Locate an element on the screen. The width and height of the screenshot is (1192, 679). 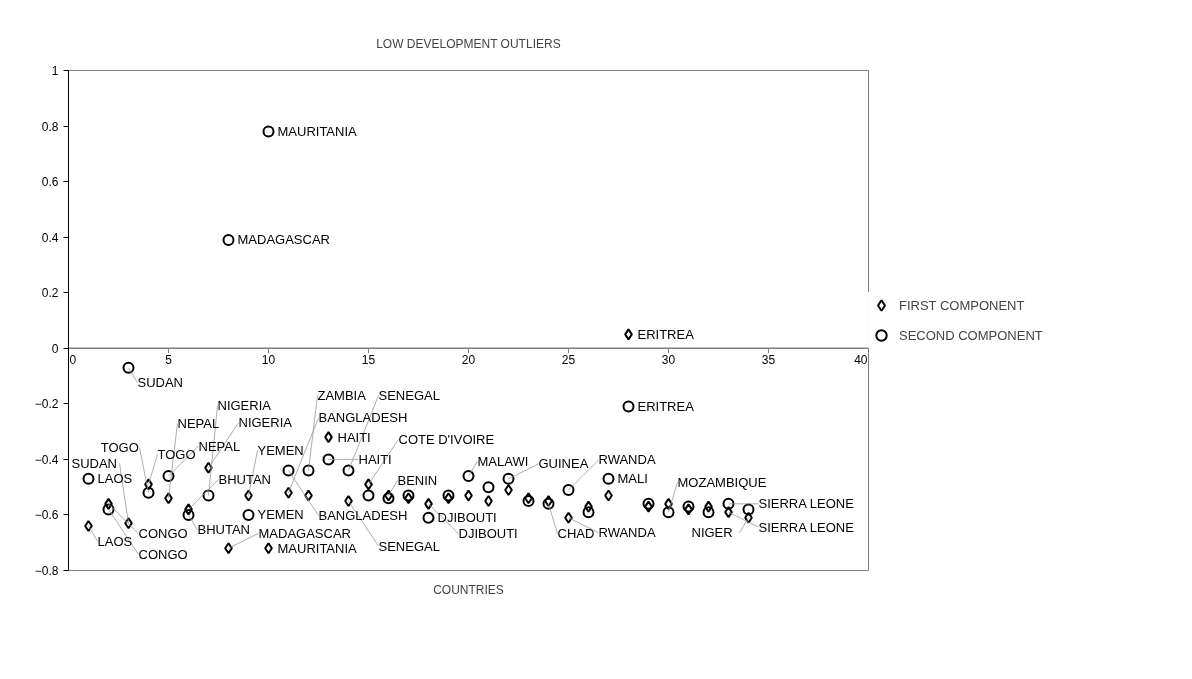
y-tick-label: 0.6 is located at coordinates (50, 182).